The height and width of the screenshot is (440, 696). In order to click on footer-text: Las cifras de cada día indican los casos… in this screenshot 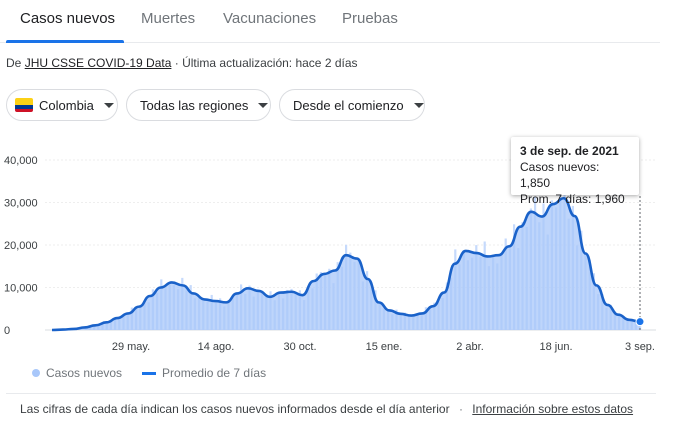, I will do `click(235, 409)`.